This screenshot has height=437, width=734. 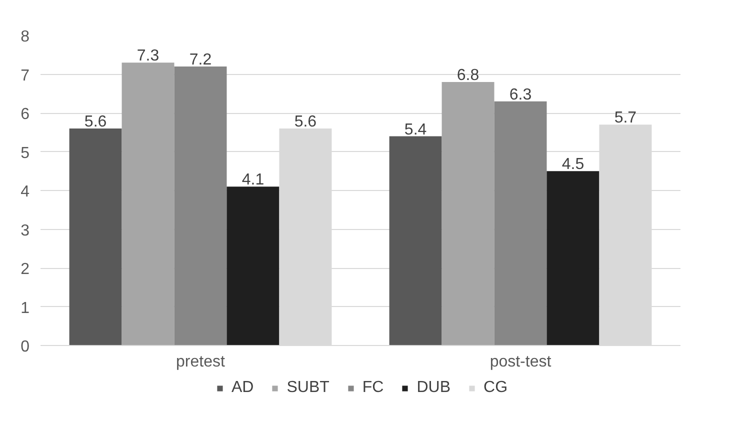 I want to click on data-label: 7.3, so click(x=148, y=56).